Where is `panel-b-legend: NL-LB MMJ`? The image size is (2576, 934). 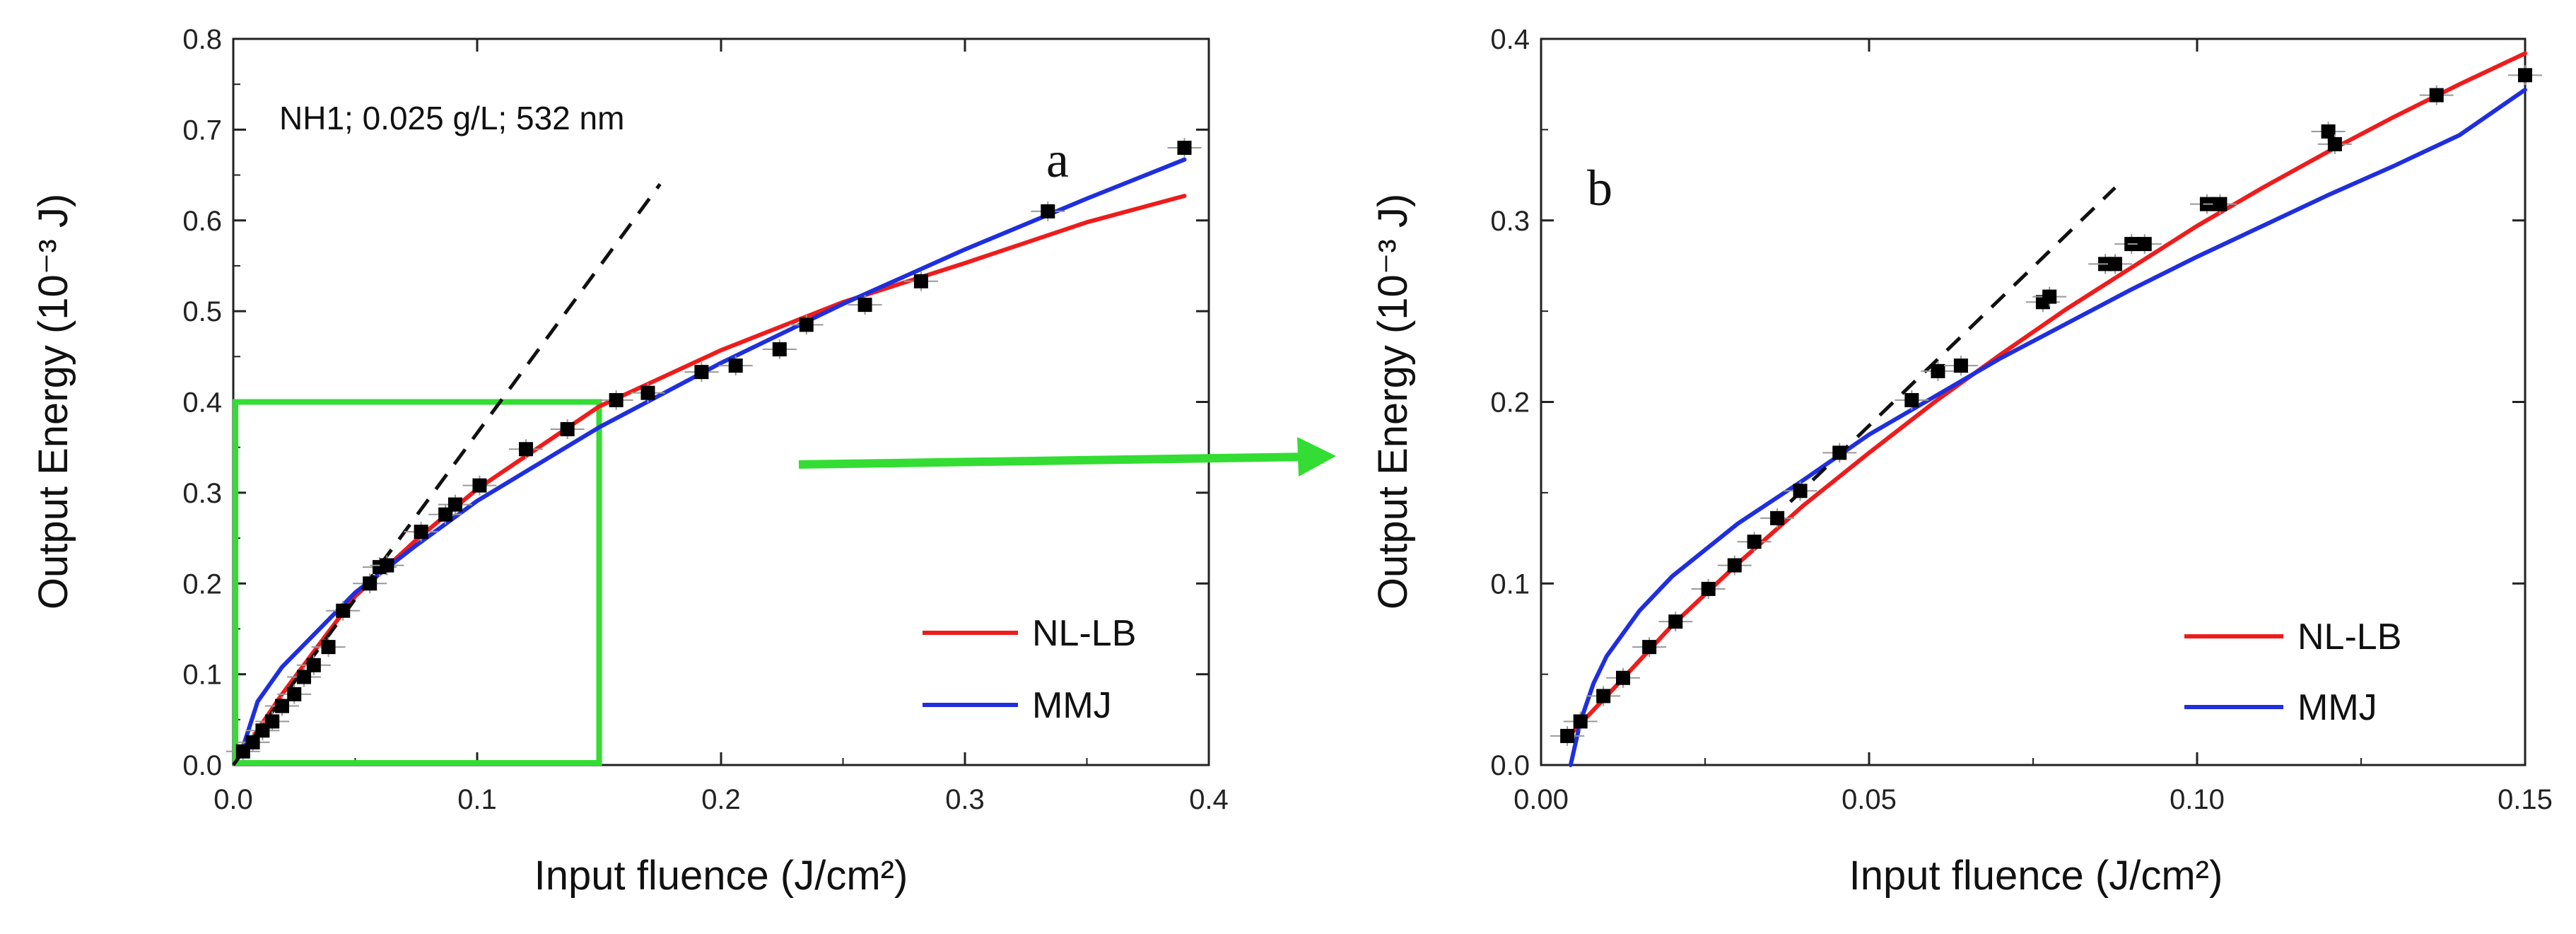
panel-b-legend: NL-LB MMJ is located at coordinates (2292, 672).